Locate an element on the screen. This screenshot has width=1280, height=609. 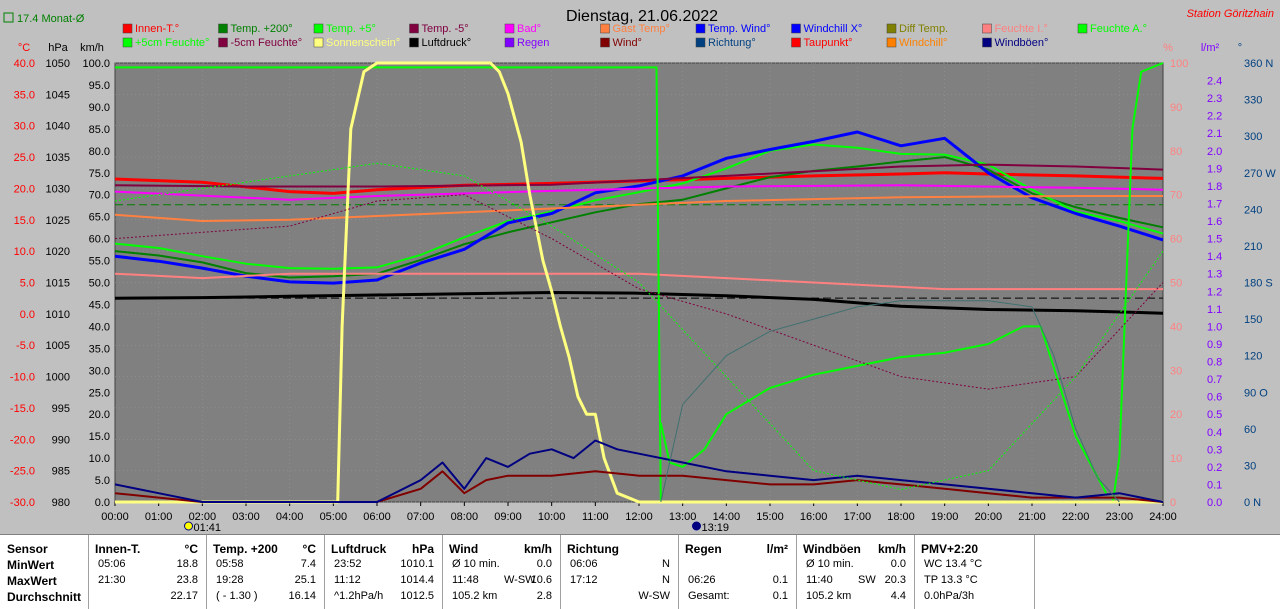
dir-tick-label: 90 O is located at coordinates (1256, 393).